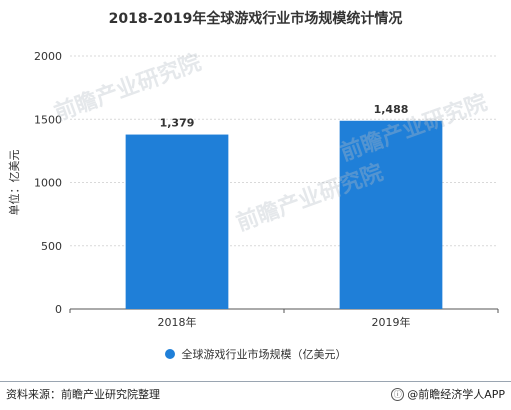  What do you see at coordinates (255, 393) in the screenshot?
I see `footer: 资料来源：前瞻产业研究院整理 ⓘ @前瞻经济学人APP` at bounding box center [255, 393].